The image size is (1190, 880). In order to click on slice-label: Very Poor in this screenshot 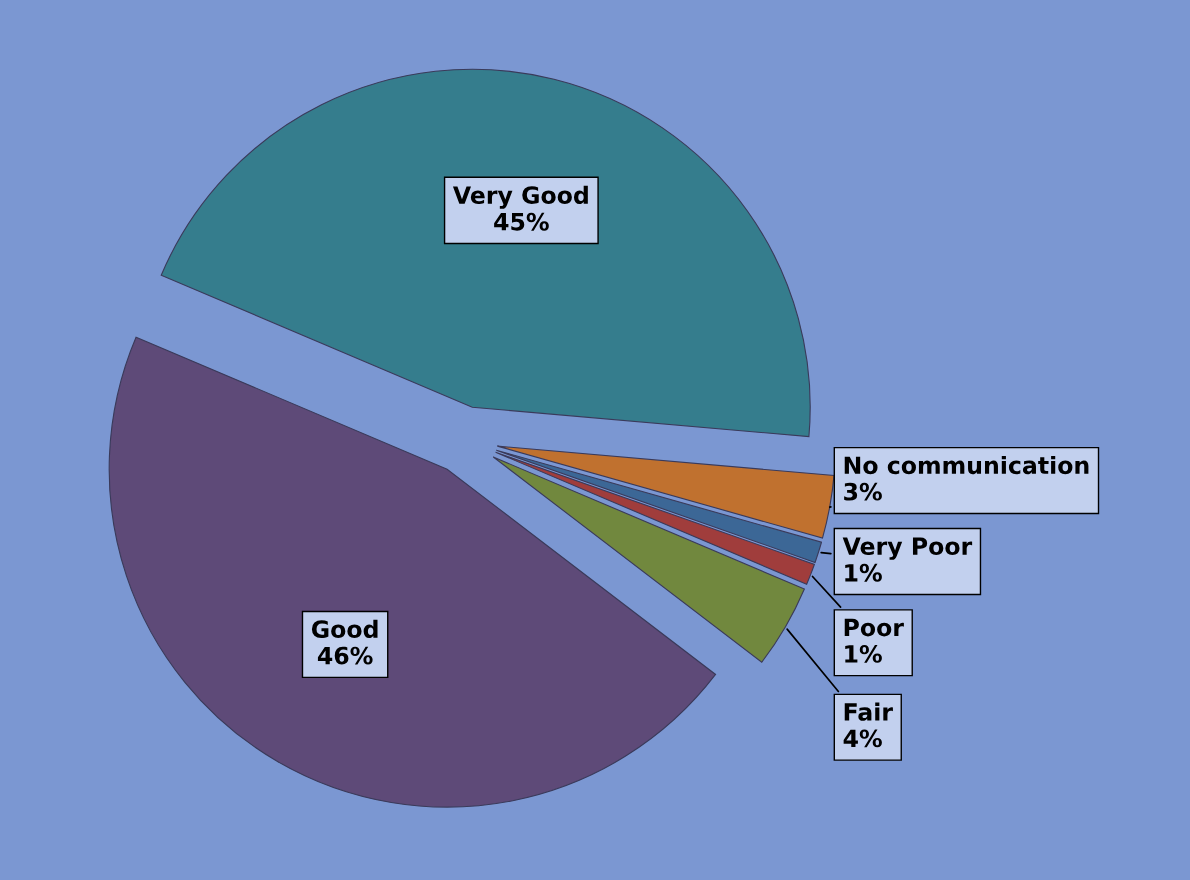, I will do `click(907, 548)`.